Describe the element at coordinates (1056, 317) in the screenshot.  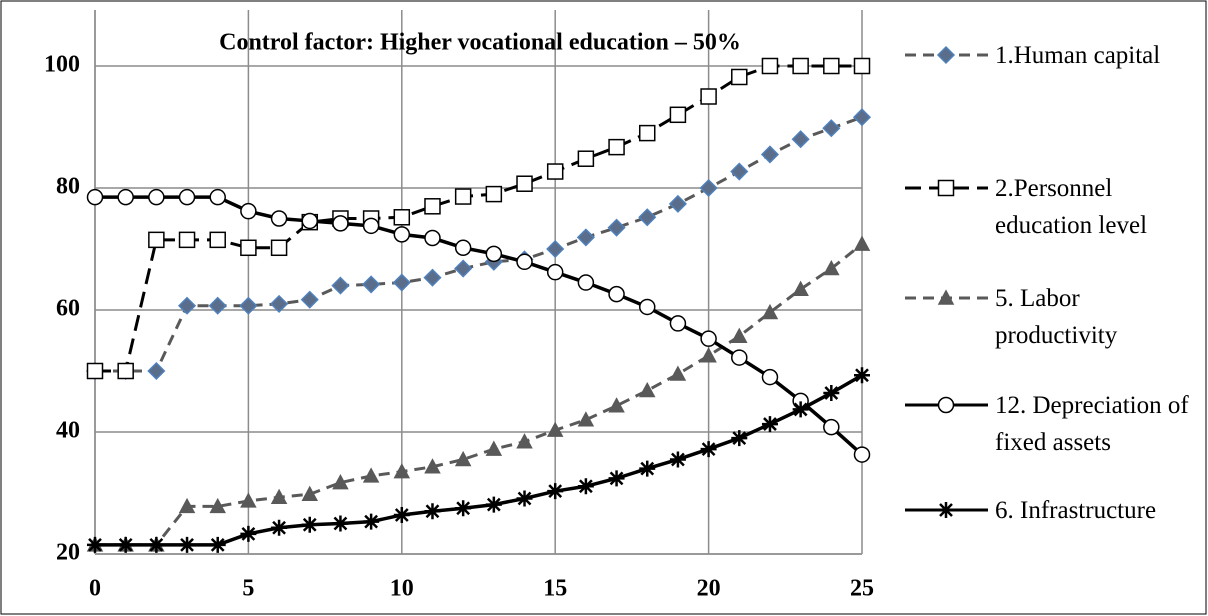
I see `legend-label: 5. Labor productivity` at that location.